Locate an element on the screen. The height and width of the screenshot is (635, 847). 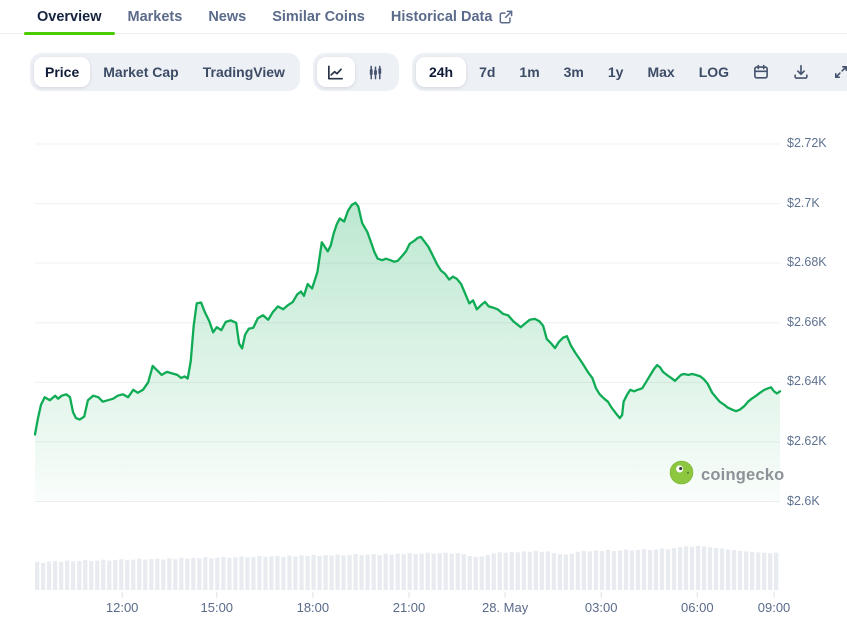
tradingview-tab: TradingView is located at coordinates (243, 72).